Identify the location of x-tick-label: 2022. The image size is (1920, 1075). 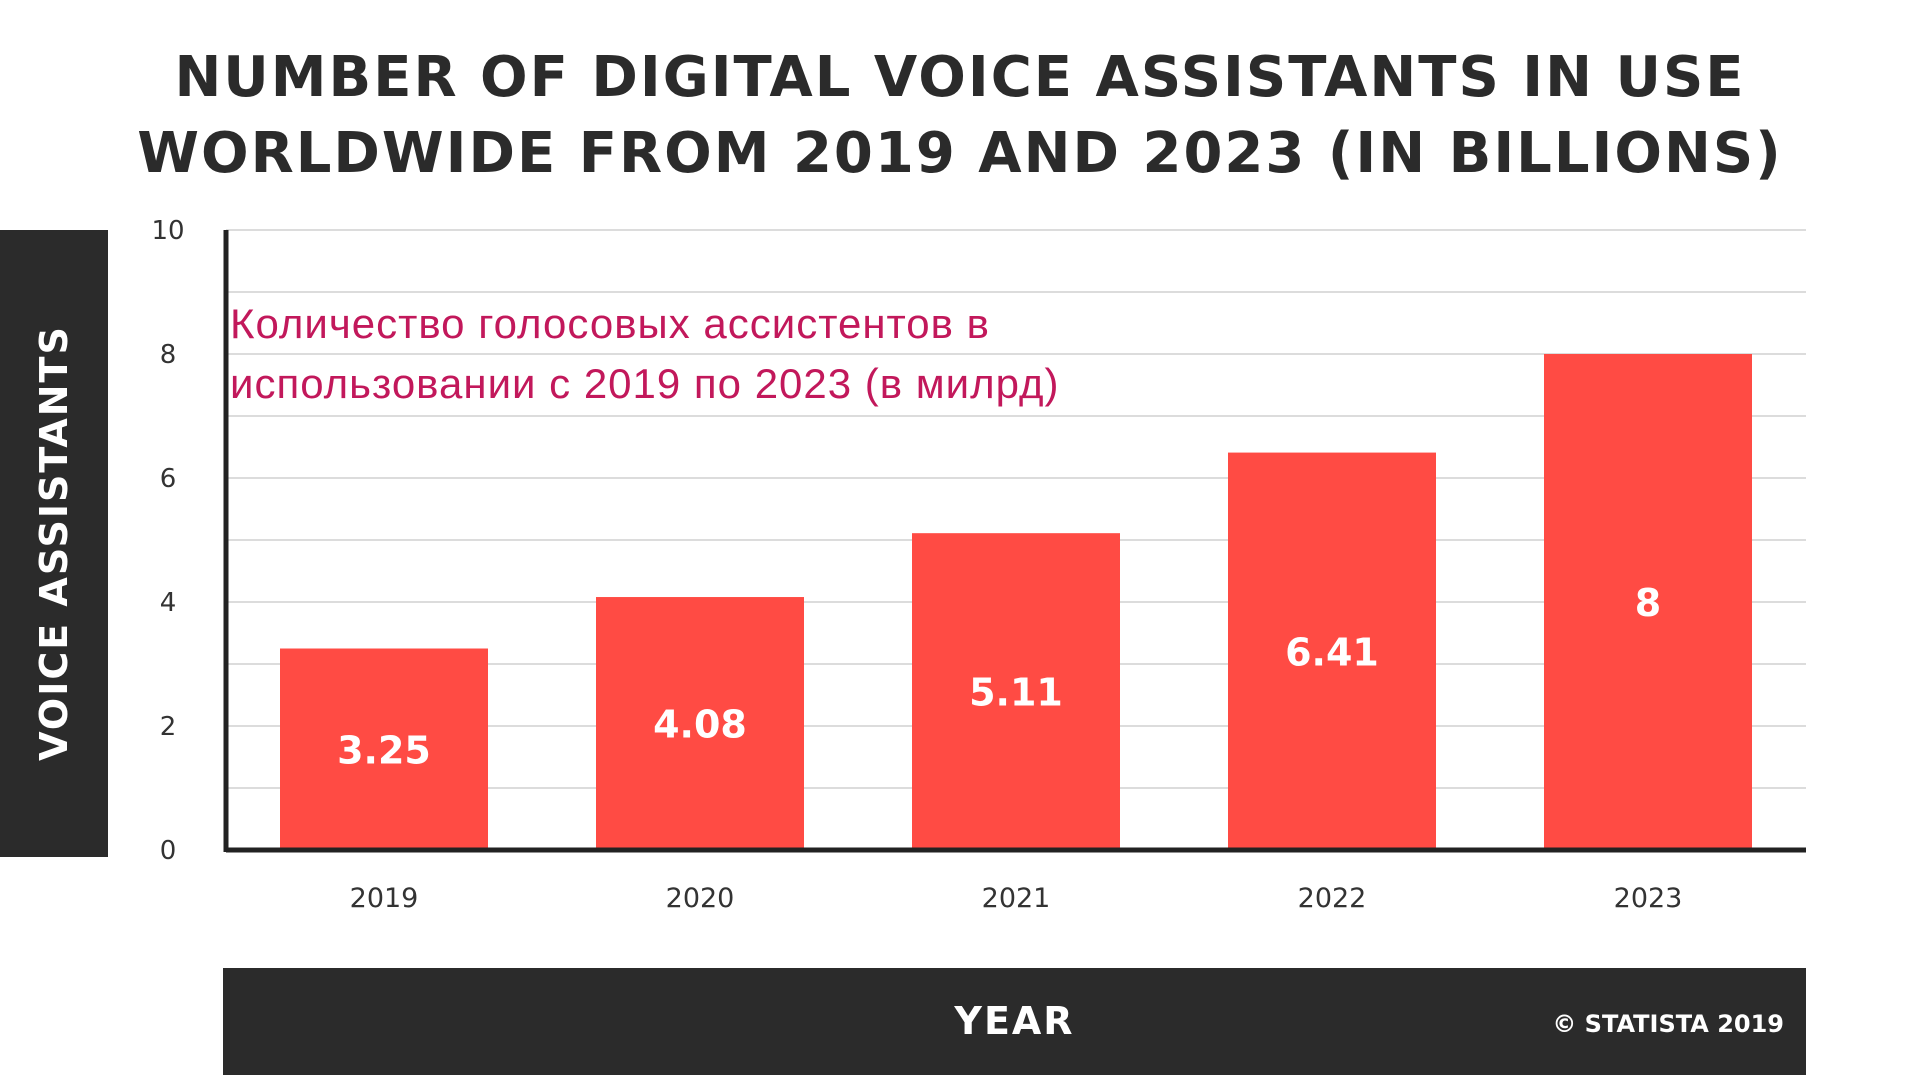
(1332, 898).